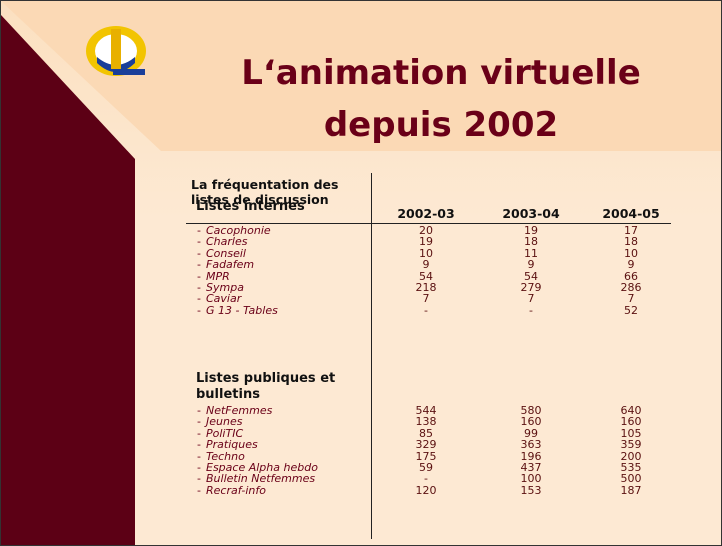  What do you see at coordinates (531, 467) in the screenshot?
I see `cell-value: 437` at bounding box center [531, 467].